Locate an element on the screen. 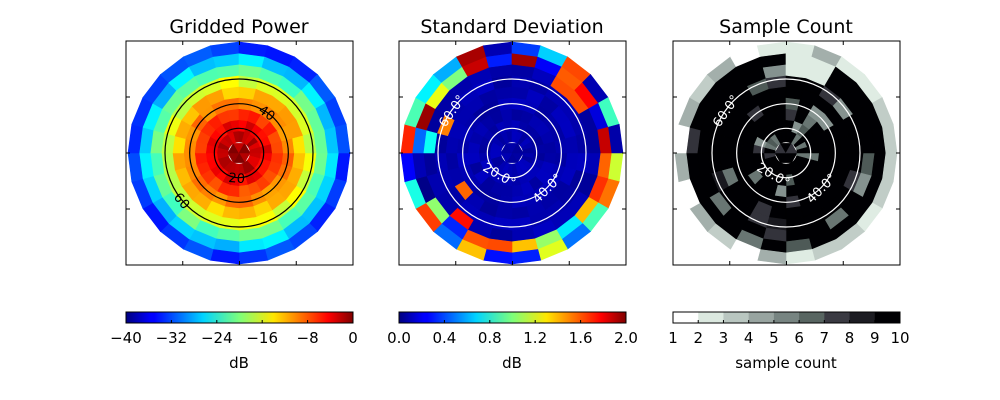  colorbar-tick-label: −40 is located at coordinates (126, 338).